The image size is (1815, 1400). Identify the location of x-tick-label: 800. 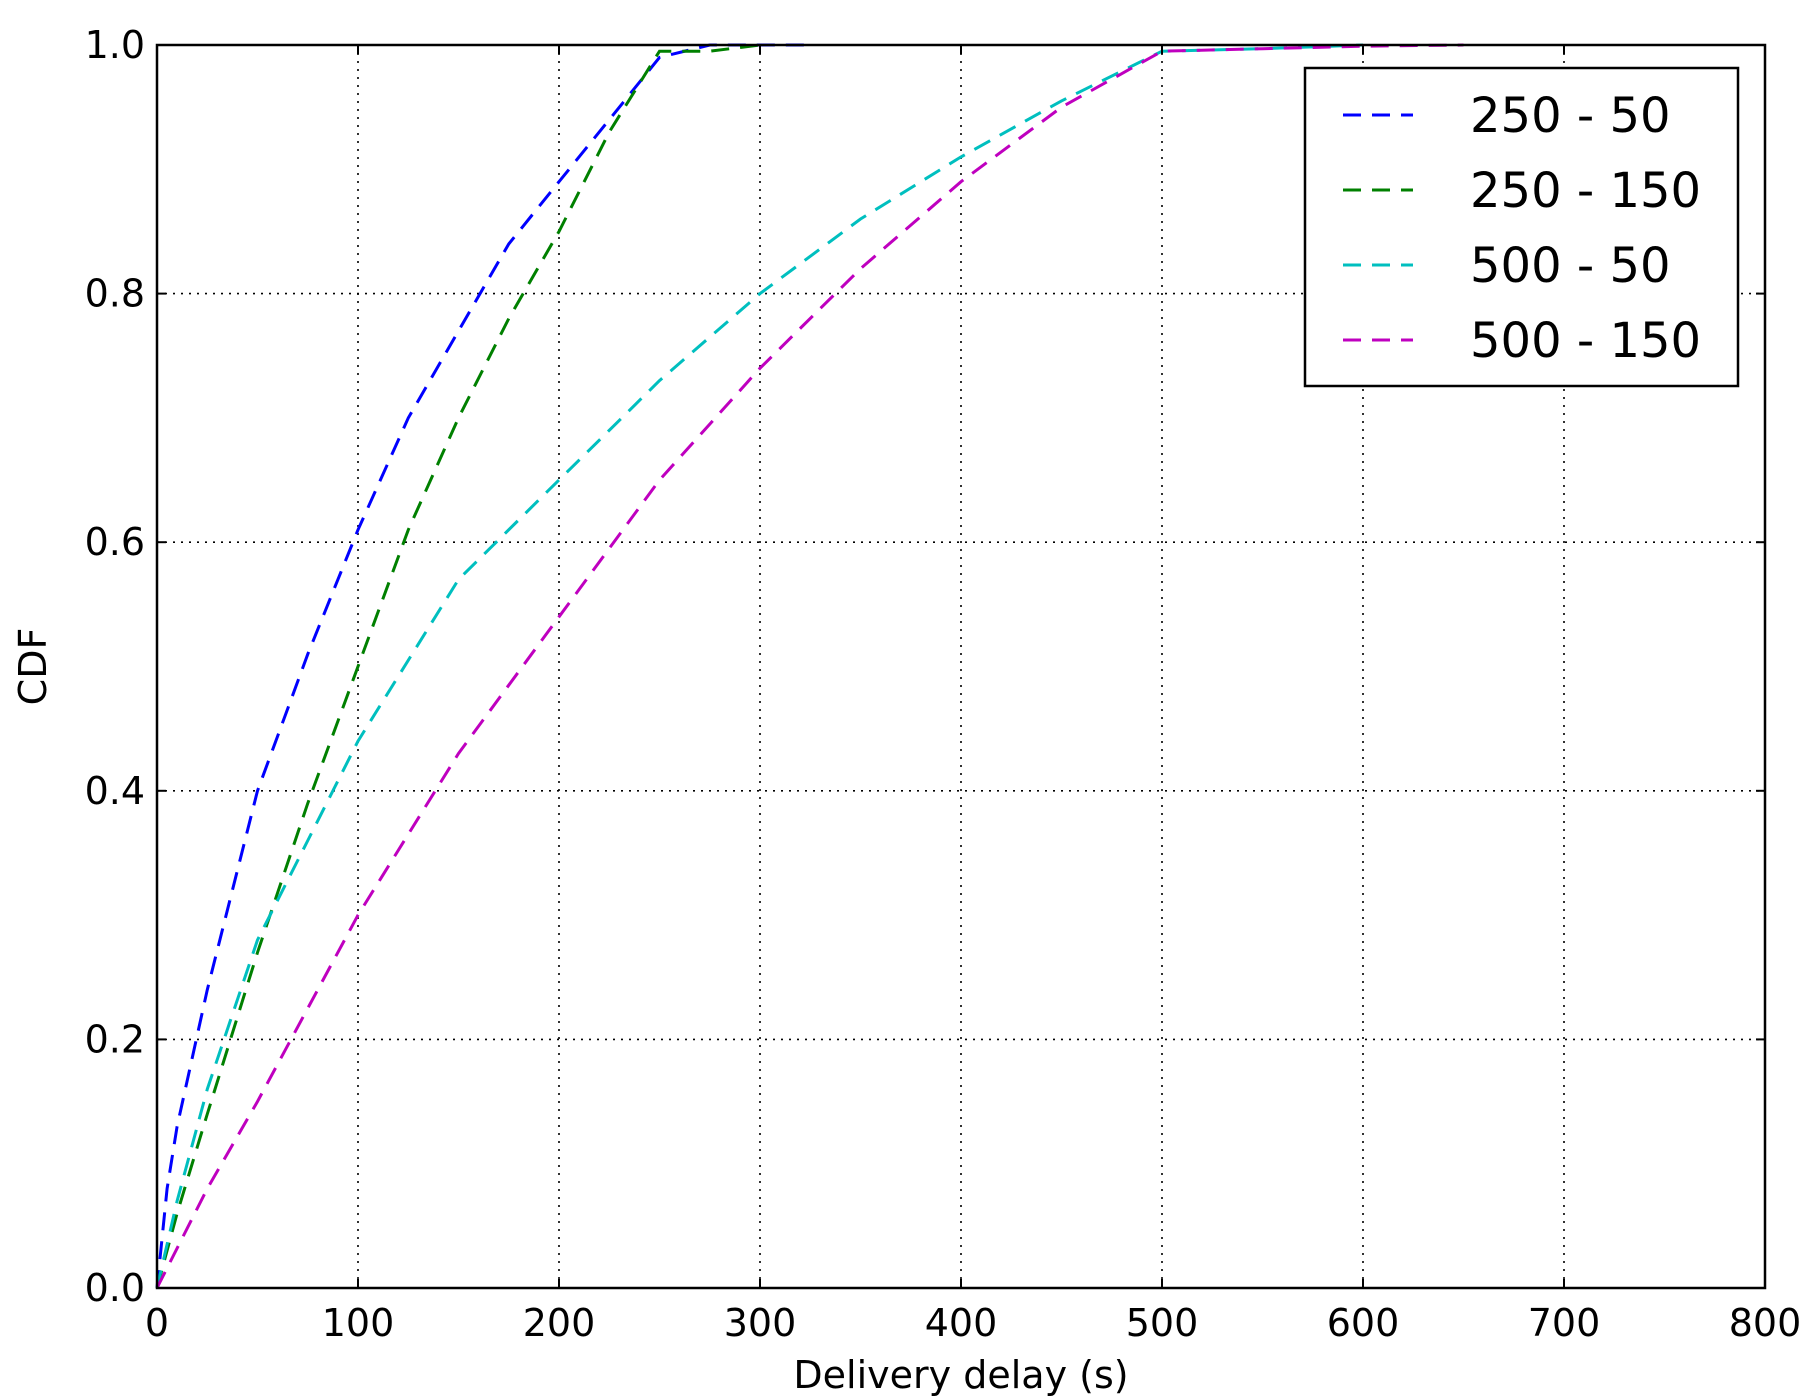
(1765, 1323).